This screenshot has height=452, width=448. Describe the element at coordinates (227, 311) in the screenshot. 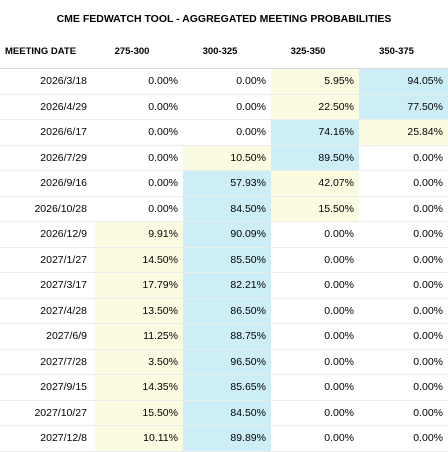

I see `probability-cell: 86.50%` at that location.